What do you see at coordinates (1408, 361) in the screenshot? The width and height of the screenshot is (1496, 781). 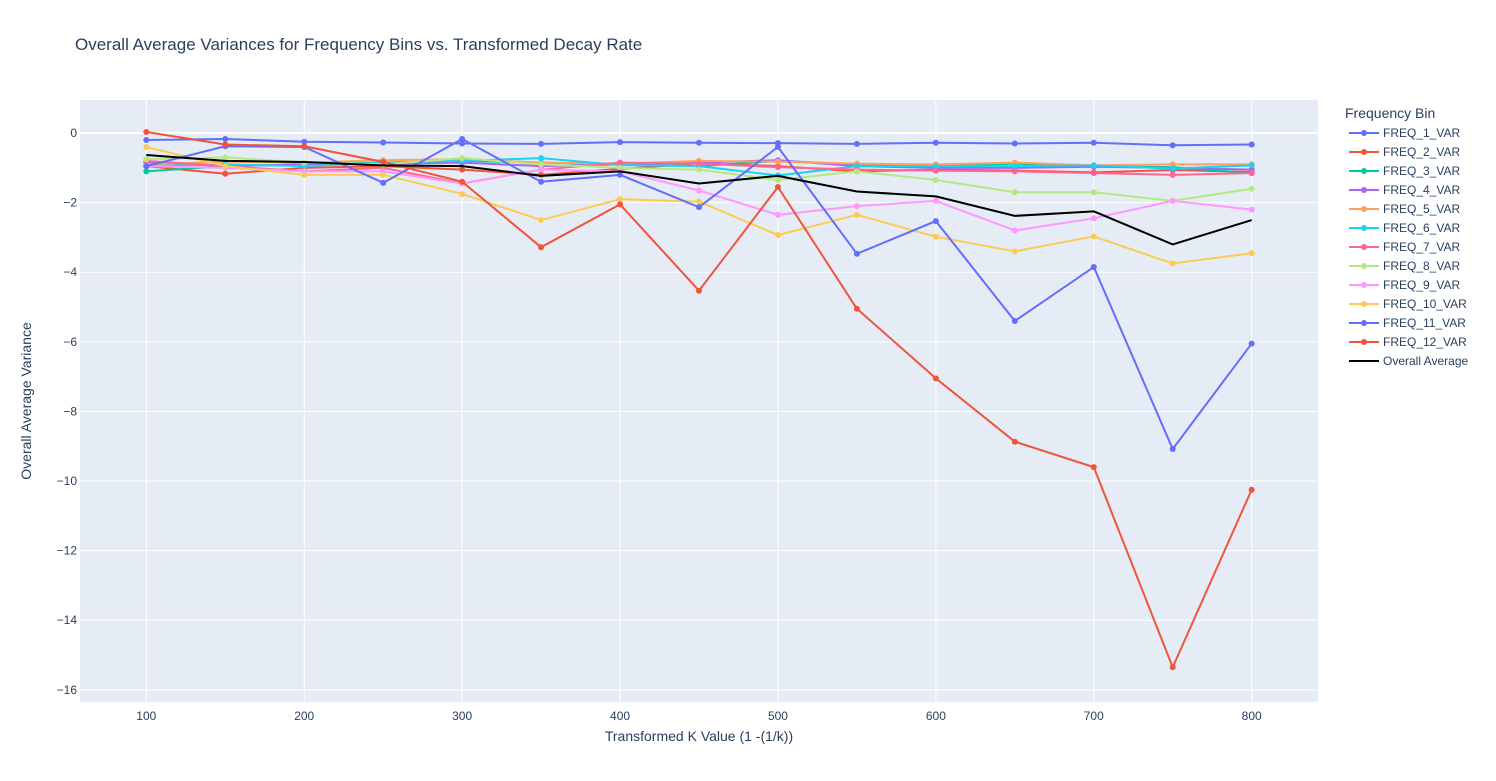 I see `legend-item: Overall Average` at bounding box center [1408, 361].